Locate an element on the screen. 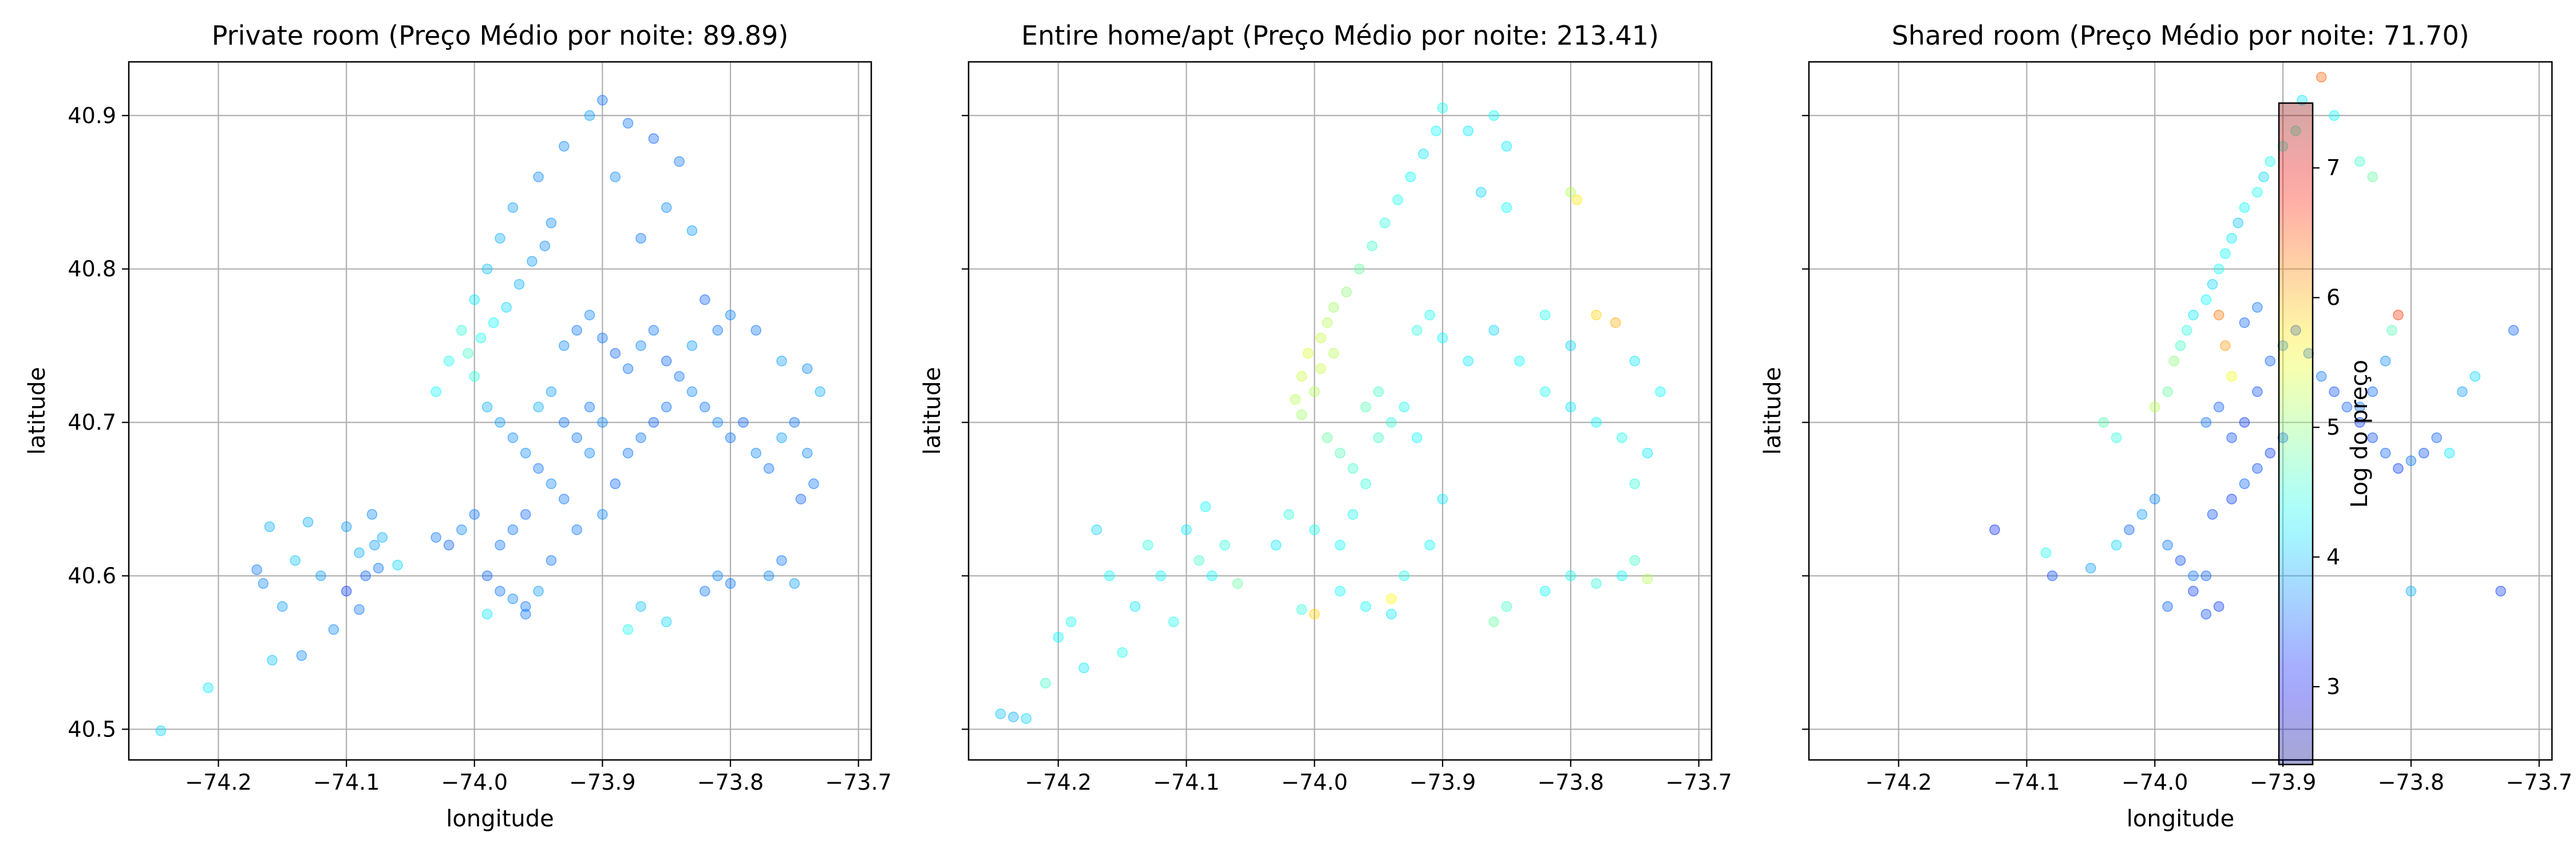 The width and height of the screenshot is (2576, 859). x-tick-label: −74.0 is located at coordinates (2154, 782).